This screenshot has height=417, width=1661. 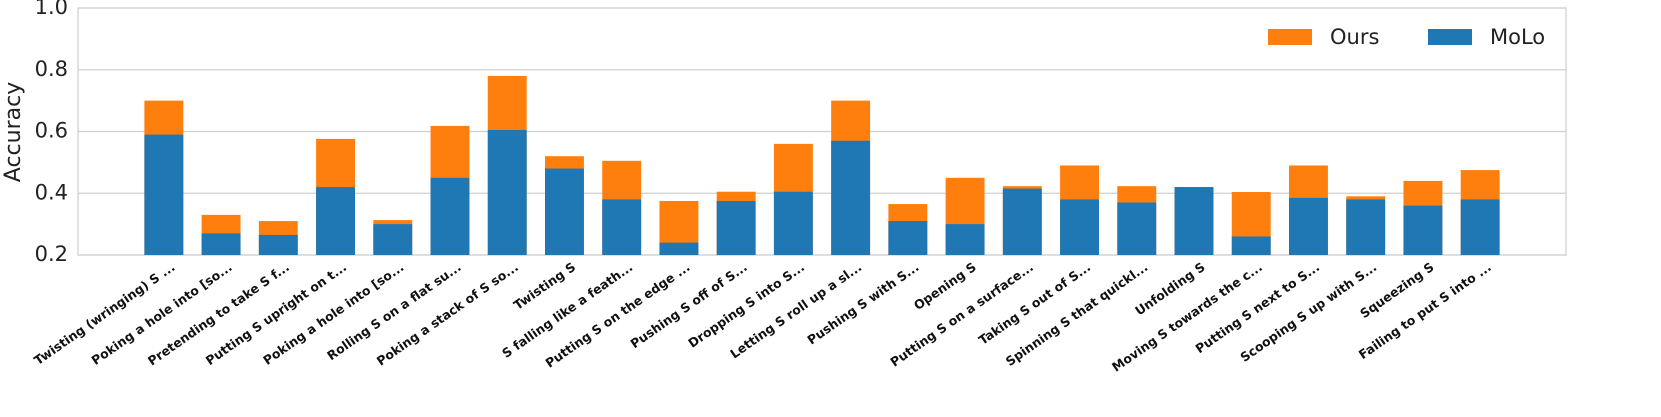 What do you see at coordinates (13, 132) in the screenshot?
I see `y-axis-label: Accuracy` at bounding box center [13, 132].